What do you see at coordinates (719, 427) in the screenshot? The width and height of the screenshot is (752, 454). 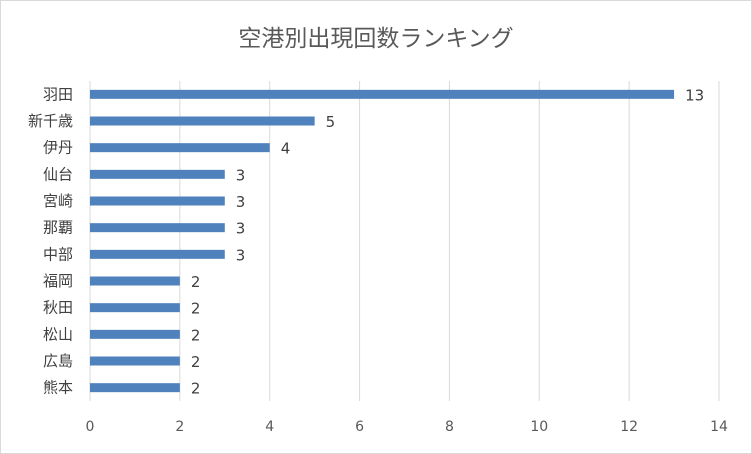 I see `x-tick-label: 14` at bounding box center [719, 427].